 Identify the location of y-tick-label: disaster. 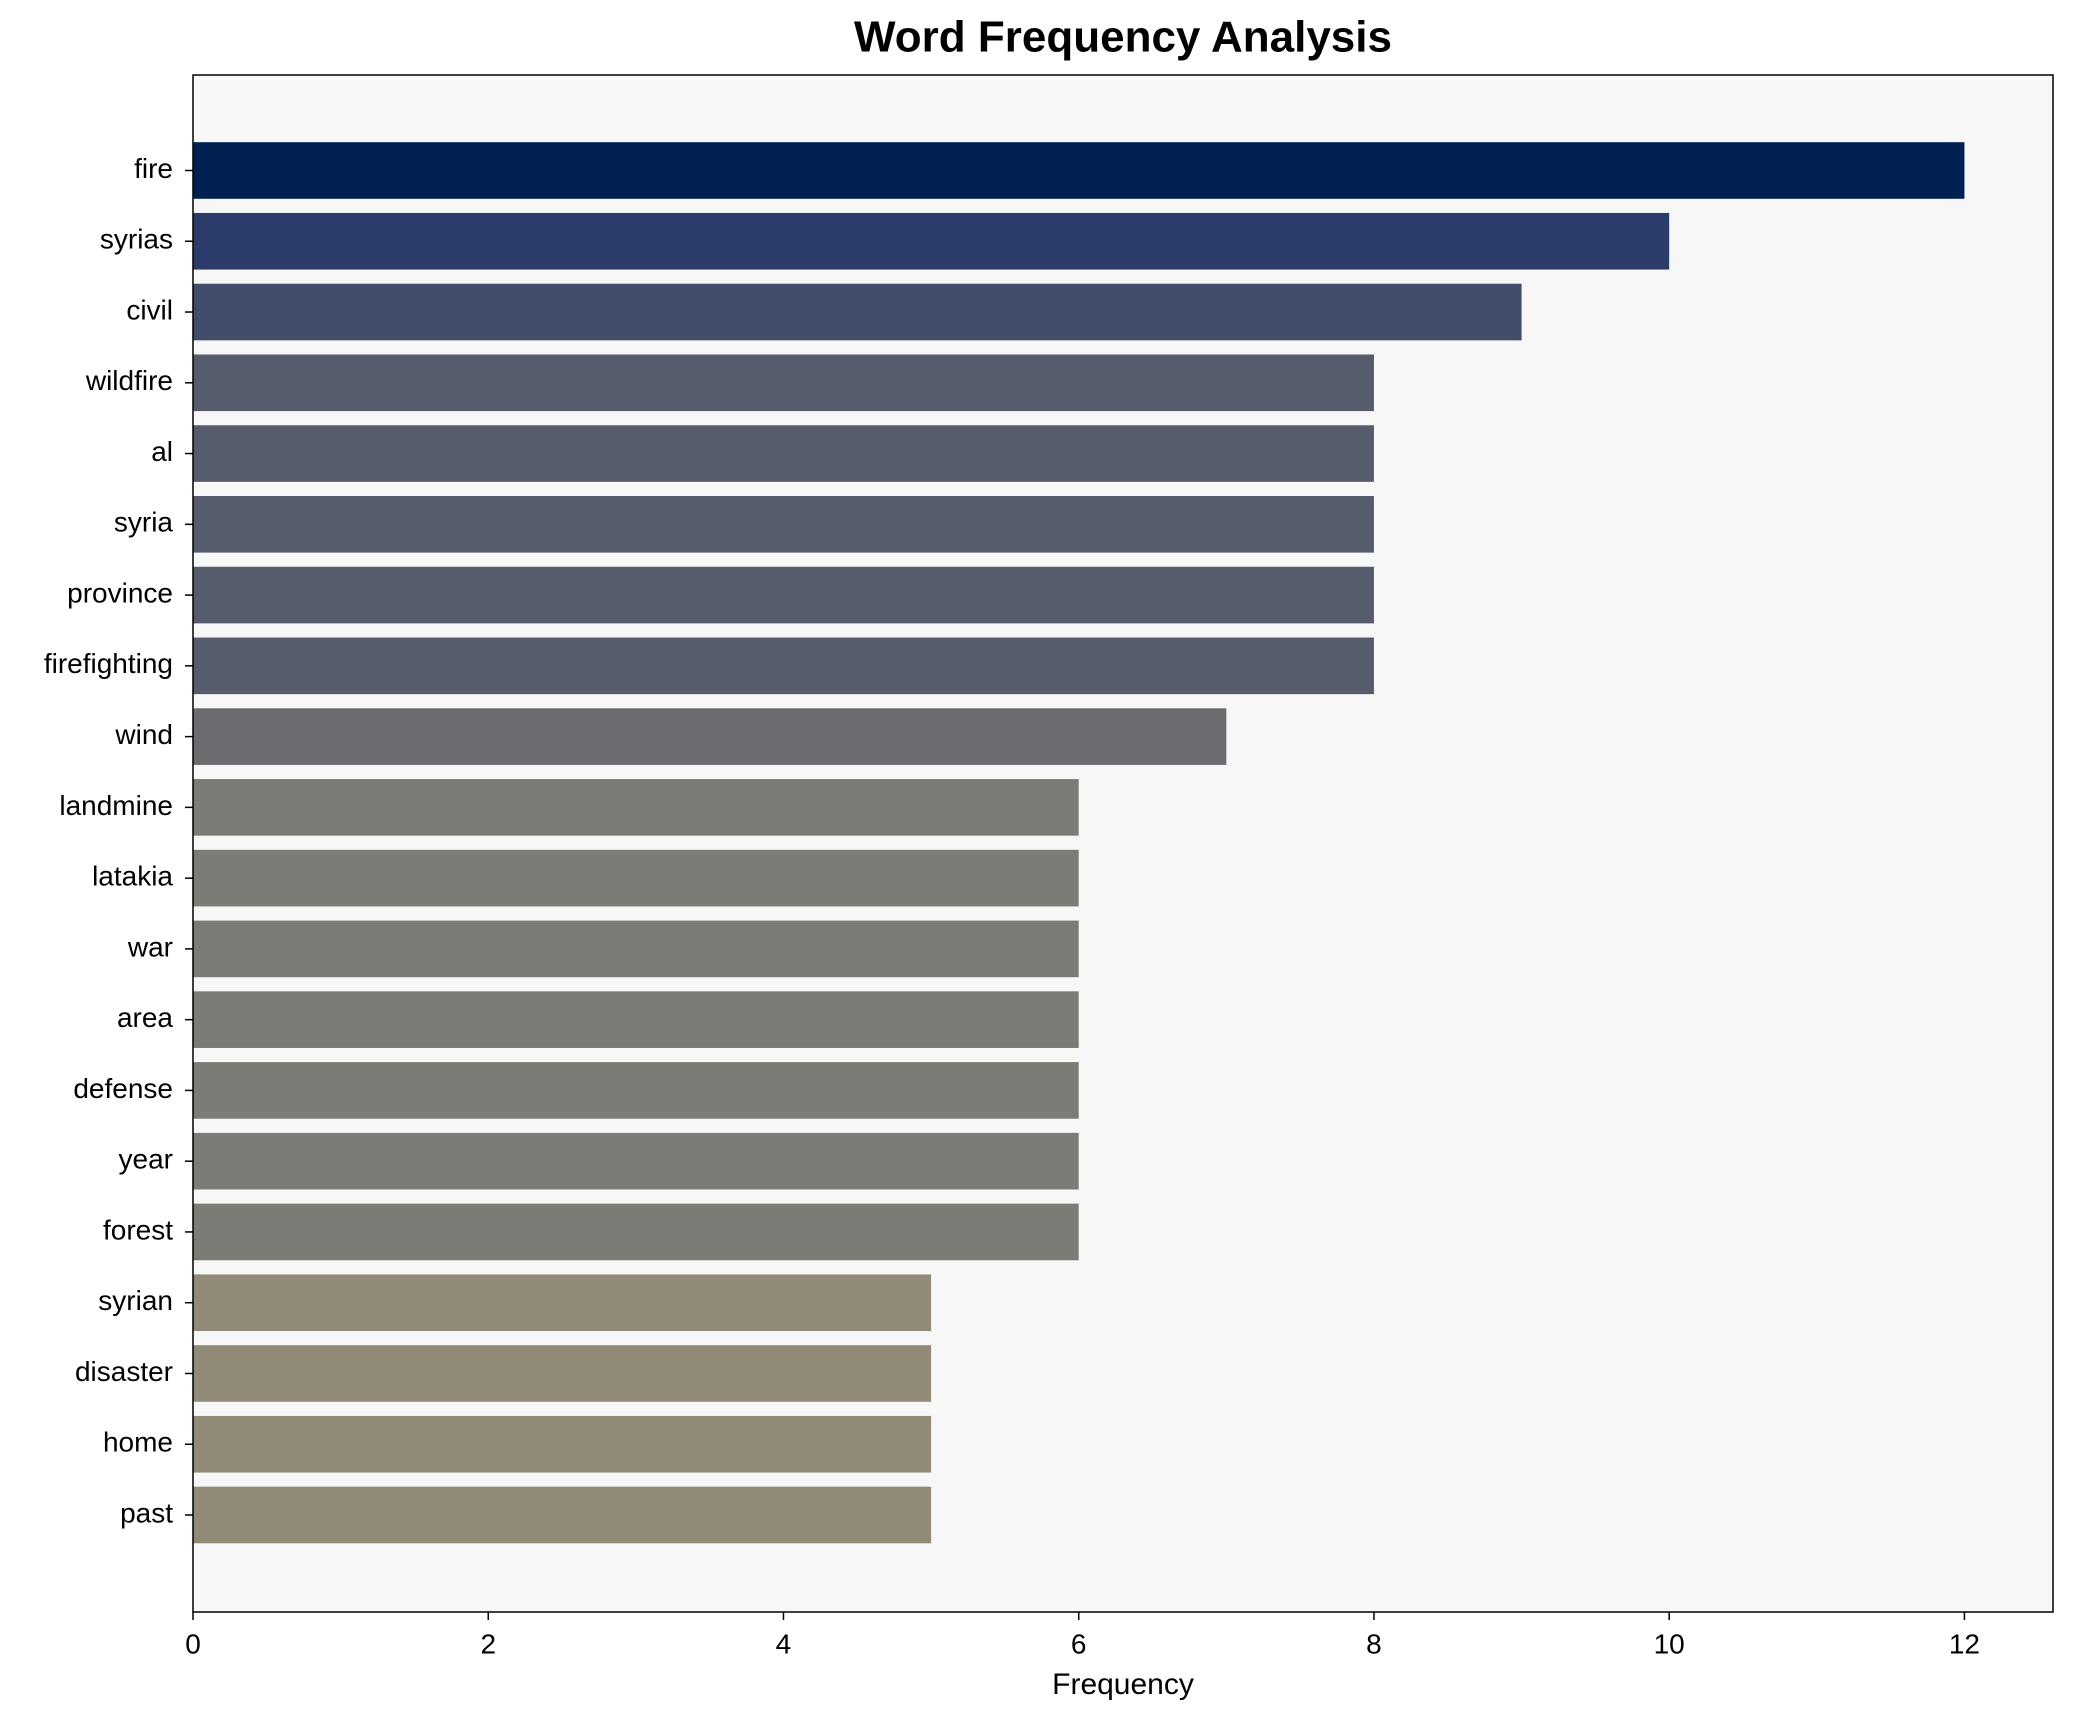
(124, 1371).